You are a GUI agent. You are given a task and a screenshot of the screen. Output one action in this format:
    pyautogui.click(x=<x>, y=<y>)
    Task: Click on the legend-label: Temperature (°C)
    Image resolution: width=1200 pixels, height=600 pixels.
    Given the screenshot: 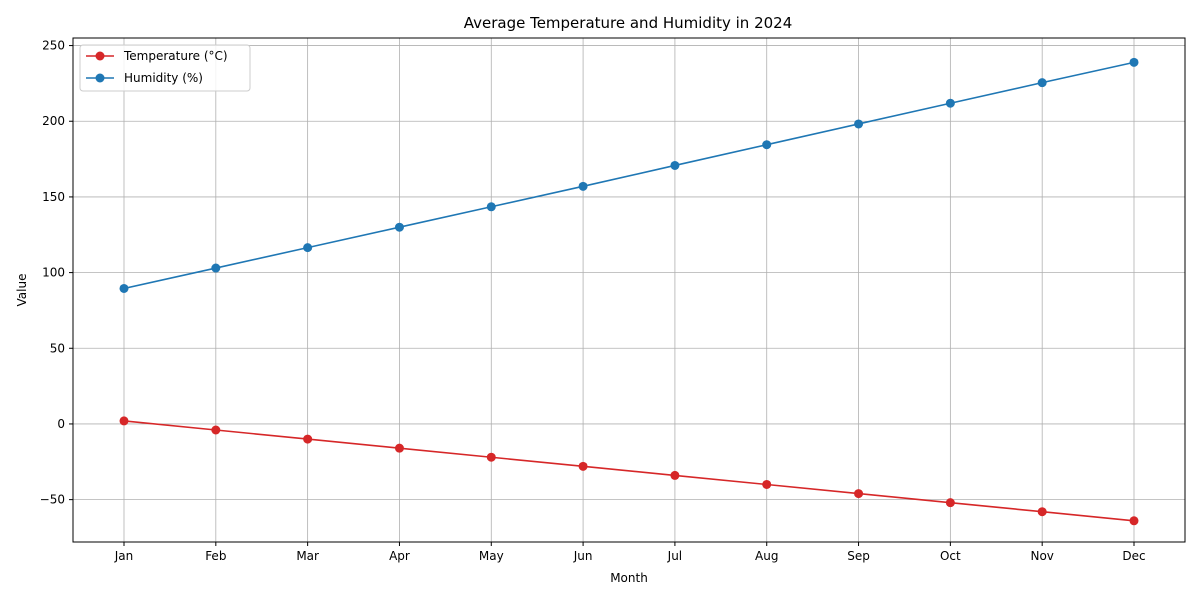 What is the action you would take?
    pyautogui.click(x=175, y=56)
    